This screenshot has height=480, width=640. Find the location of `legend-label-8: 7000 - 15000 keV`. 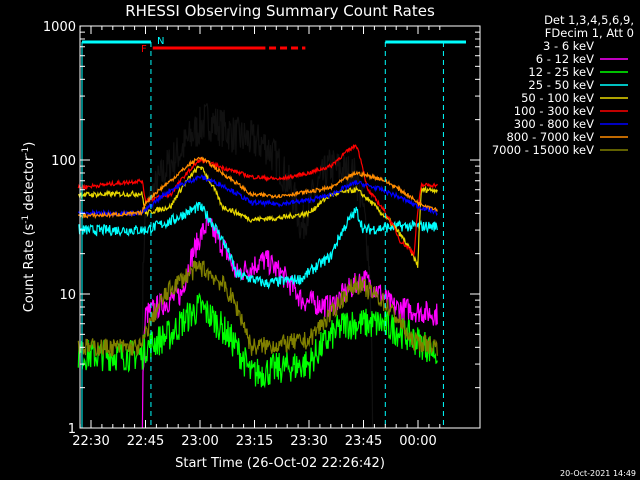

legend-label-8: 7000 - 15000 keV is located at coordinates (543, 150).